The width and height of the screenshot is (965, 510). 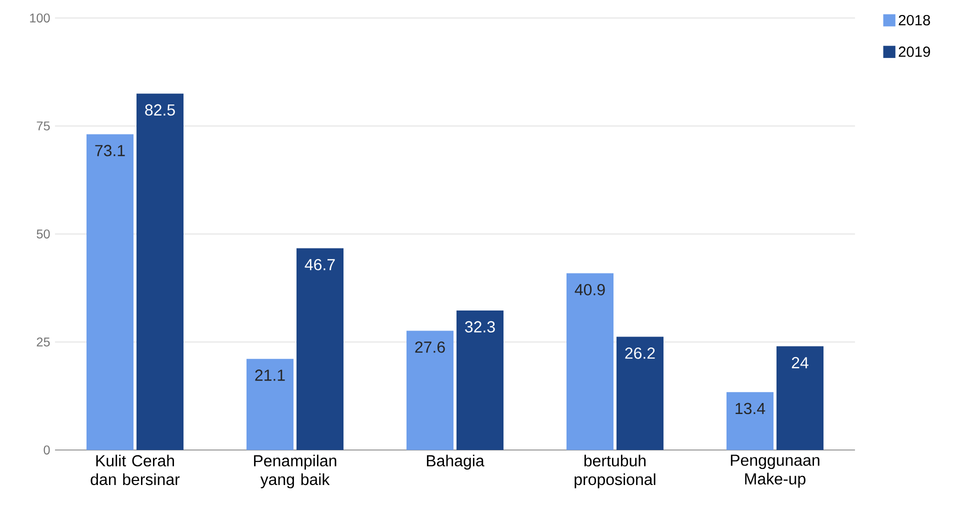 What do you see at coordinates (135, 470) in the screenshot?
I see `x-tick-label: Kulit Cerah dan bersinar` at bounding box center [135, 470].